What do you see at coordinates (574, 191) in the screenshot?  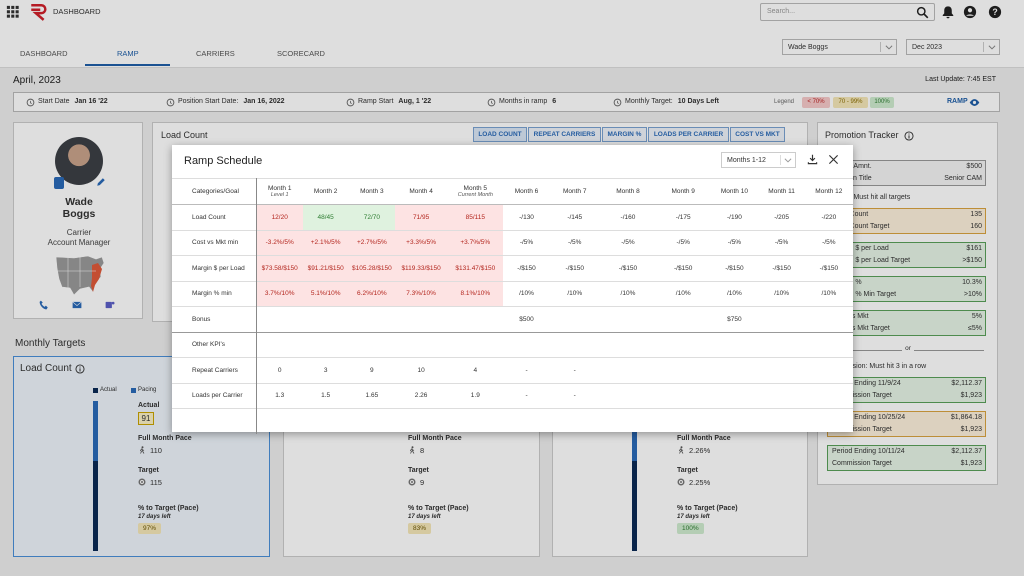 I see `month-label: Month 7` at bounding box center [574, 191].